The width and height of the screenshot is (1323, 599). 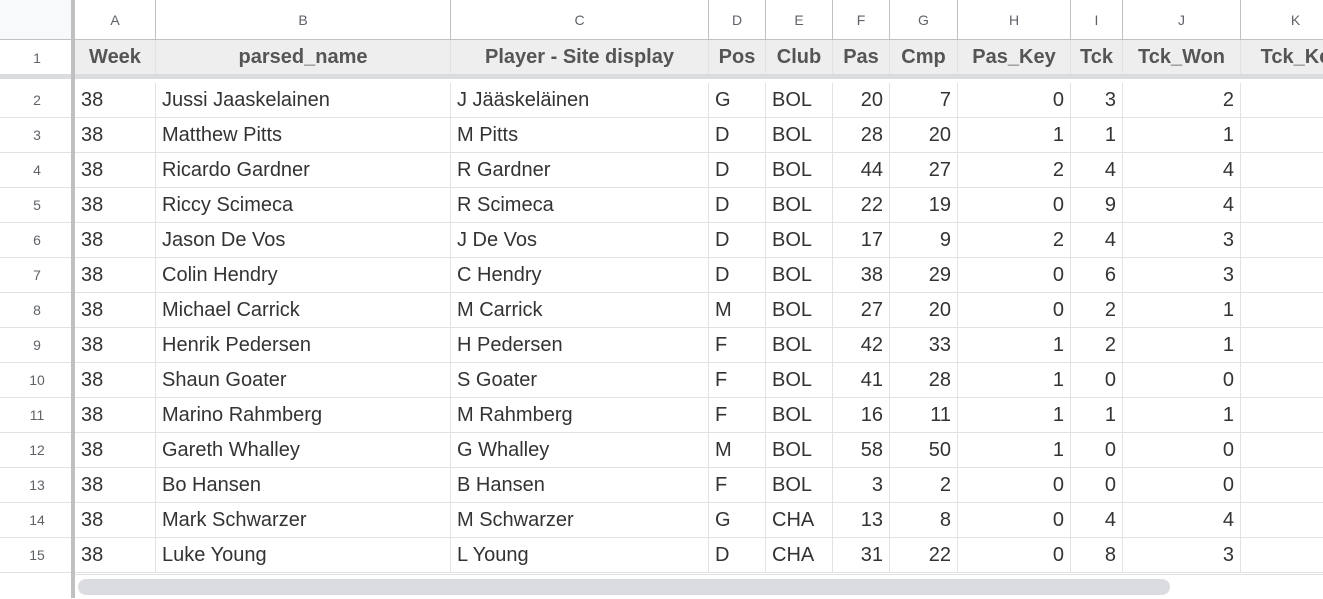 I want to click on row-header: 7, so click(x=37, y=275).